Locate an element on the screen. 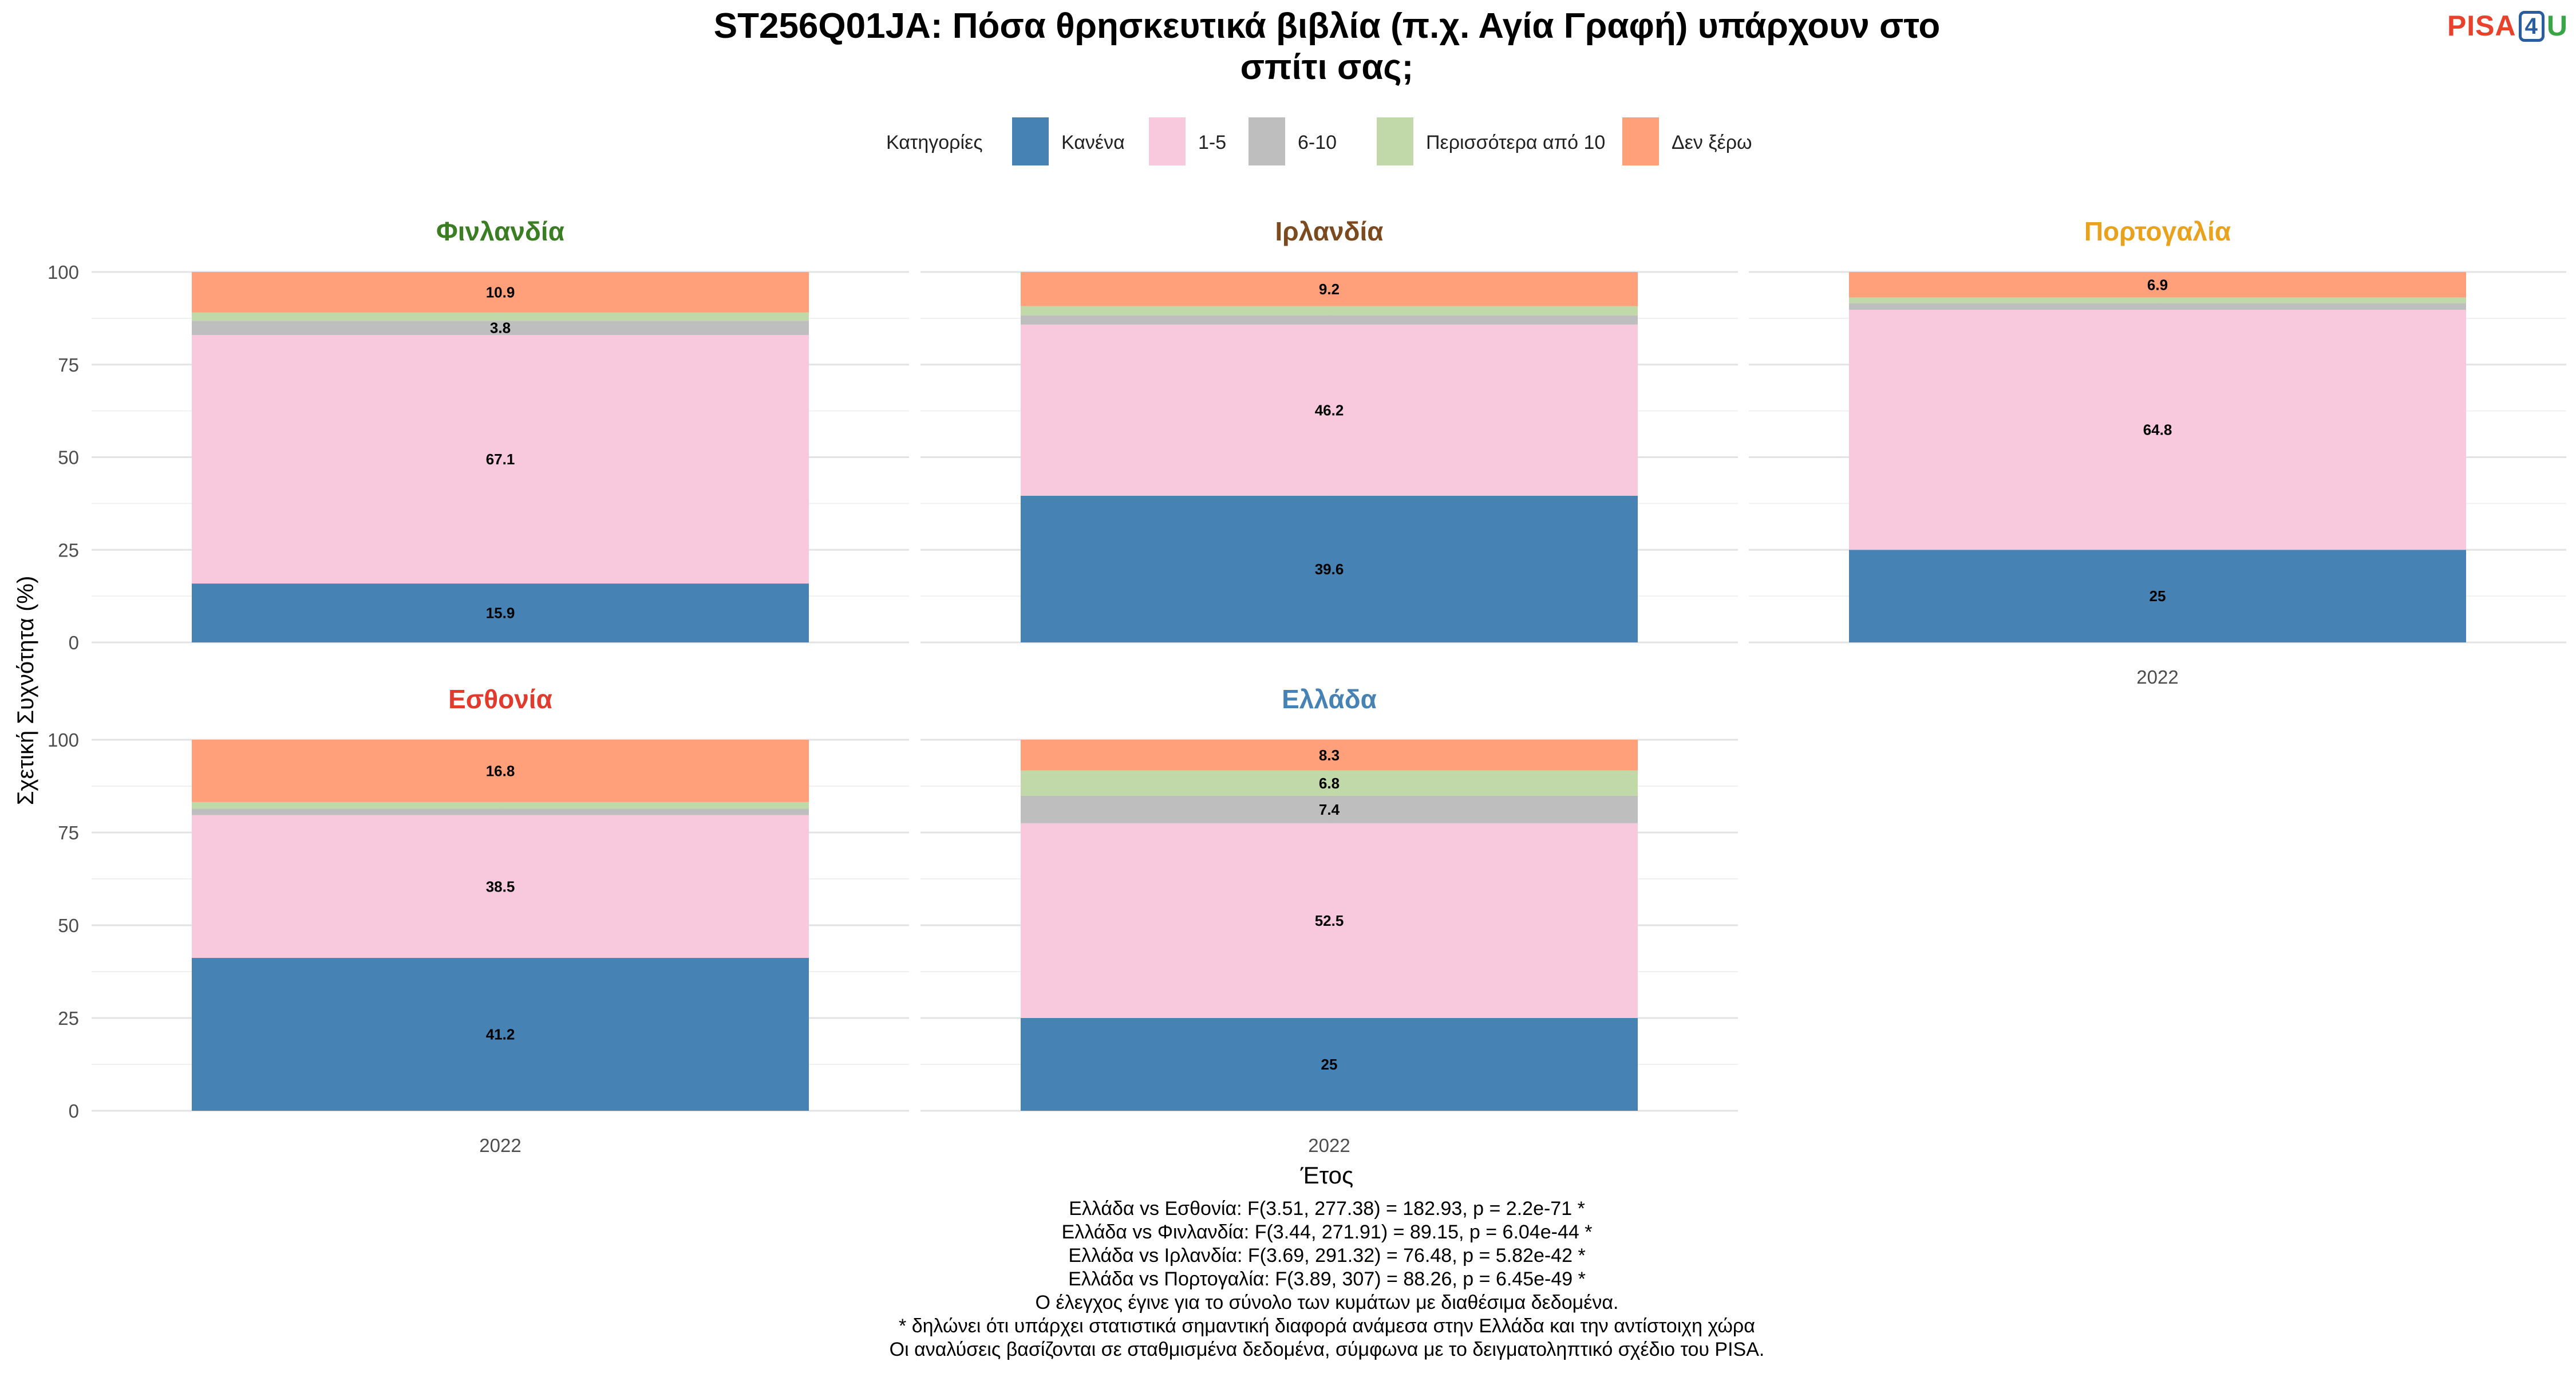 This screenshot has width=2576, height=1377. data-label: 67.1 is located at coordinates (500, 459).